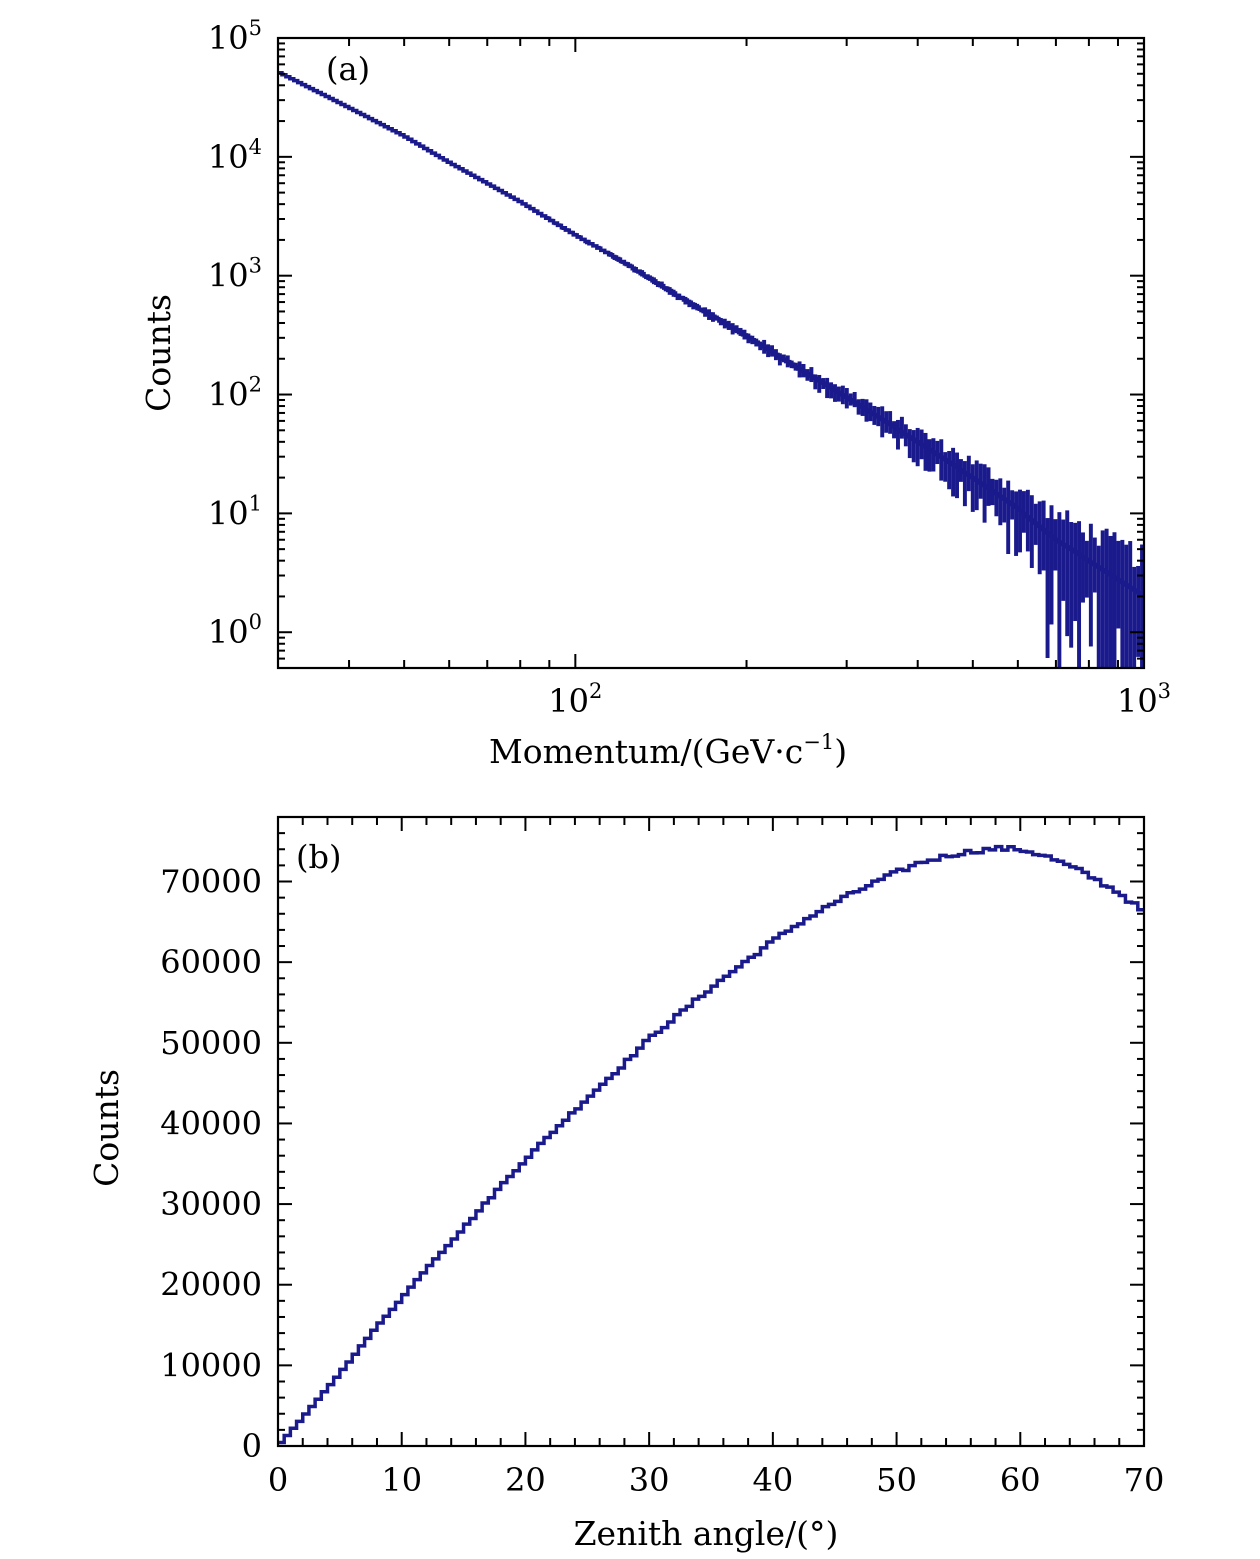 This screenshot has width=1260, height=1559. Describe the element at coordinates (255, 622) in the screenshot. I see `panel-a-y-tick-exp: 0` at that location.